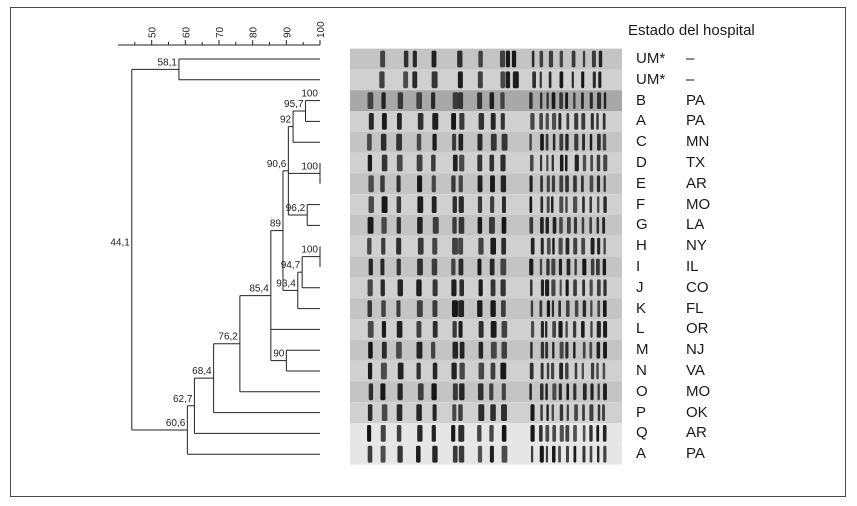 The height and width of the screenshot is (506, 857). What do you see at coordinates (276, 224) in the screenshot?
I see `node-similarity-label: 89` at bounding box center [276, 224].